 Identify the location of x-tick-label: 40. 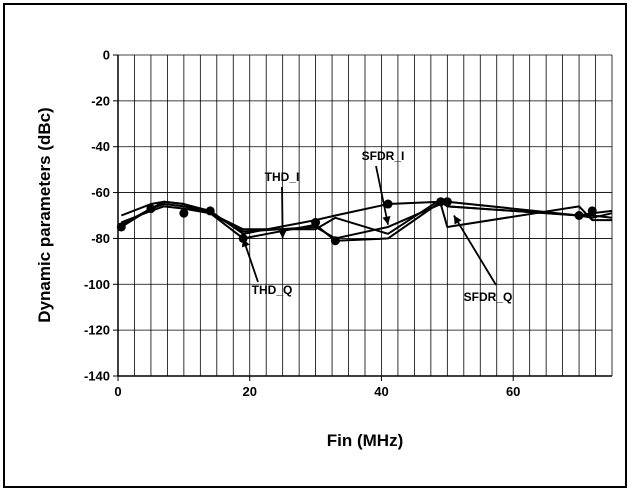
(381, 391).